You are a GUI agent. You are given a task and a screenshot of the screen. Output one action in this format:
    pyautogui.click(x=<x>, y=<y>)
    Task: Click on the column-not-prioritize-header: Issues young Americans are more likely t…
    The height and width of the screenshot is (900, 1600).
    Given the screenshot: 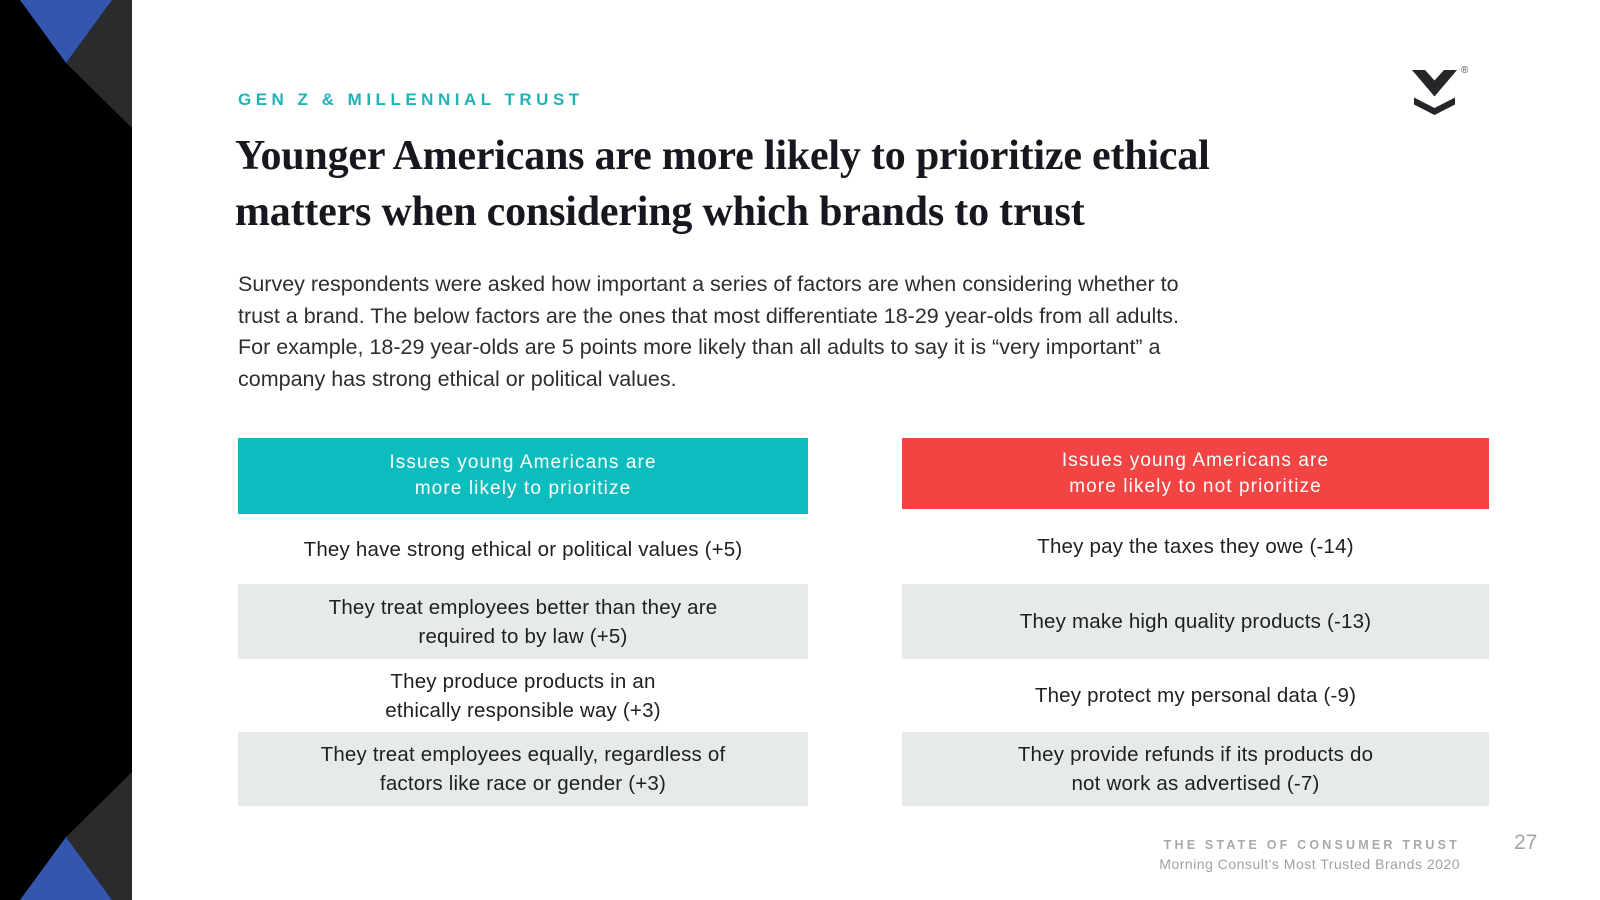 What is the action you would take?
    pyautogui.click(x=1195, y=473)
    